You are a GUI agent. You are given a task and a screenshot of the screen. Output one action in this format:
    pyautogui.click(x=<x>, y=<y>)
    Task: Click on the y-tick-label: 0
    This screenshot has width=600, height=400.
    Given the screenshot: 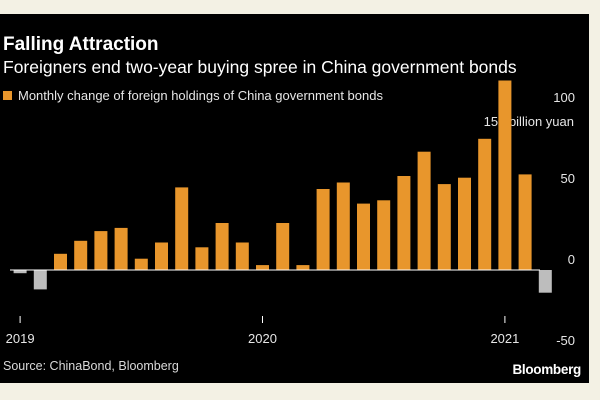 What is the action you would take?
    pyautogui.click(x=571, y=259)
    